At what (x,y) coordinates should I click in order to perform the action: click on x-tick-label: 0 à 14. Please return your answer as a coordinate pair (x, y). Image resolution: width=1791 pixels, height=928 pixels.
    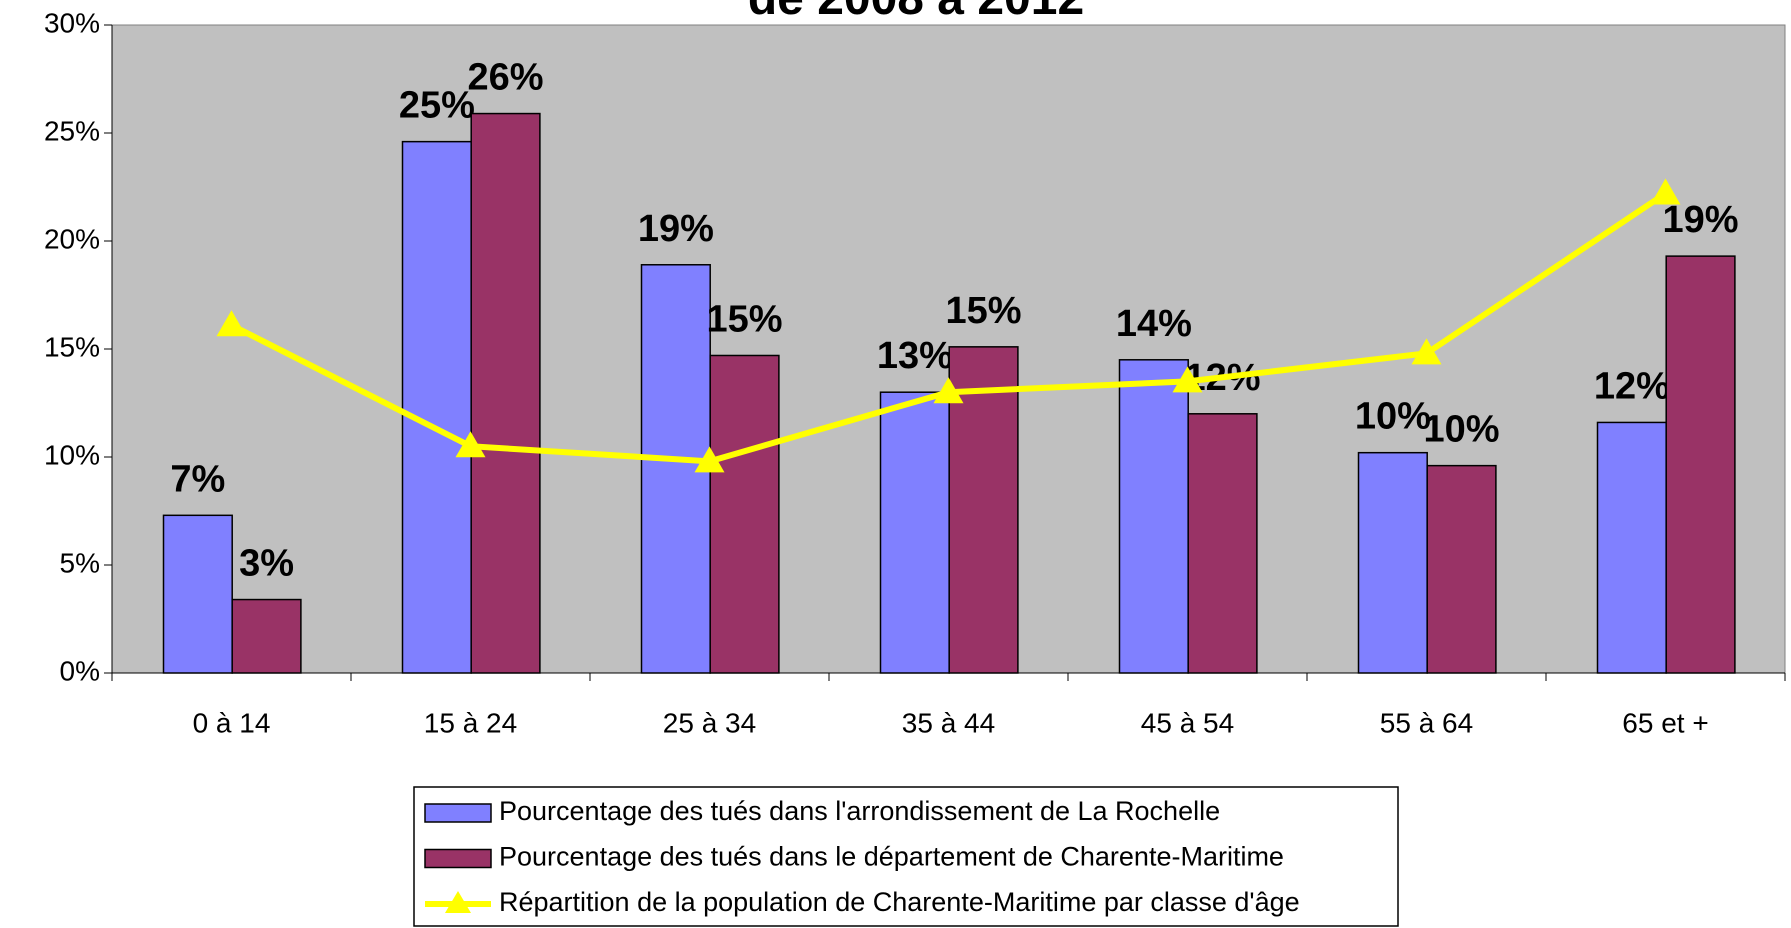
    Looking at the image, I should click on (232, 722).